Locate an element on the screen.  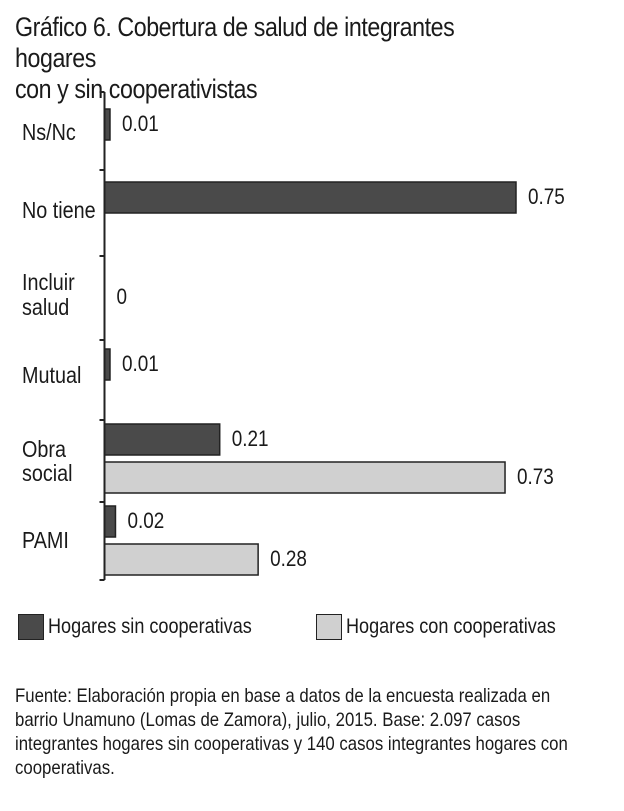
category-label: PAMI is located at coordinates (45, 541).